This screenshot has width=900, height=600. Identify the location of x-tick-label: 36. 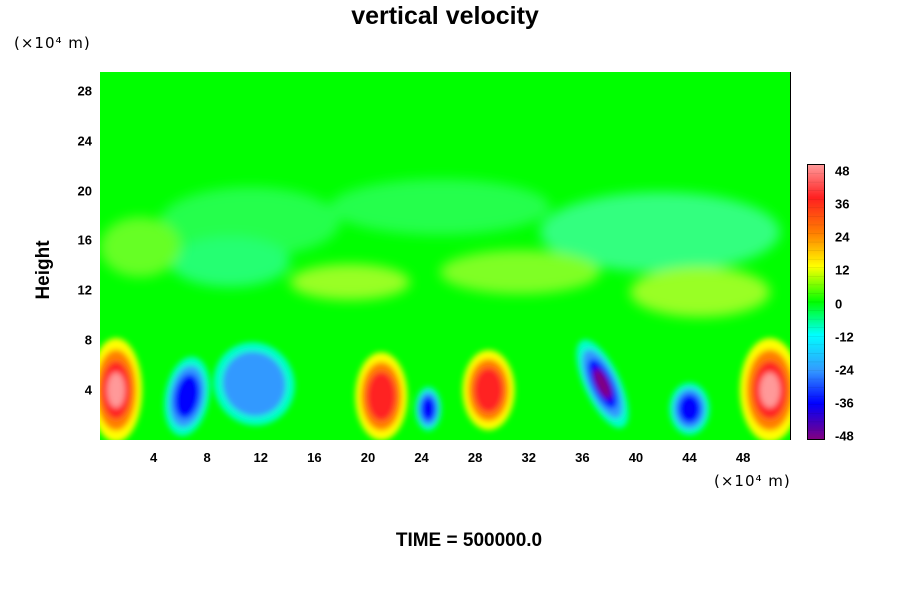
(582, 457).